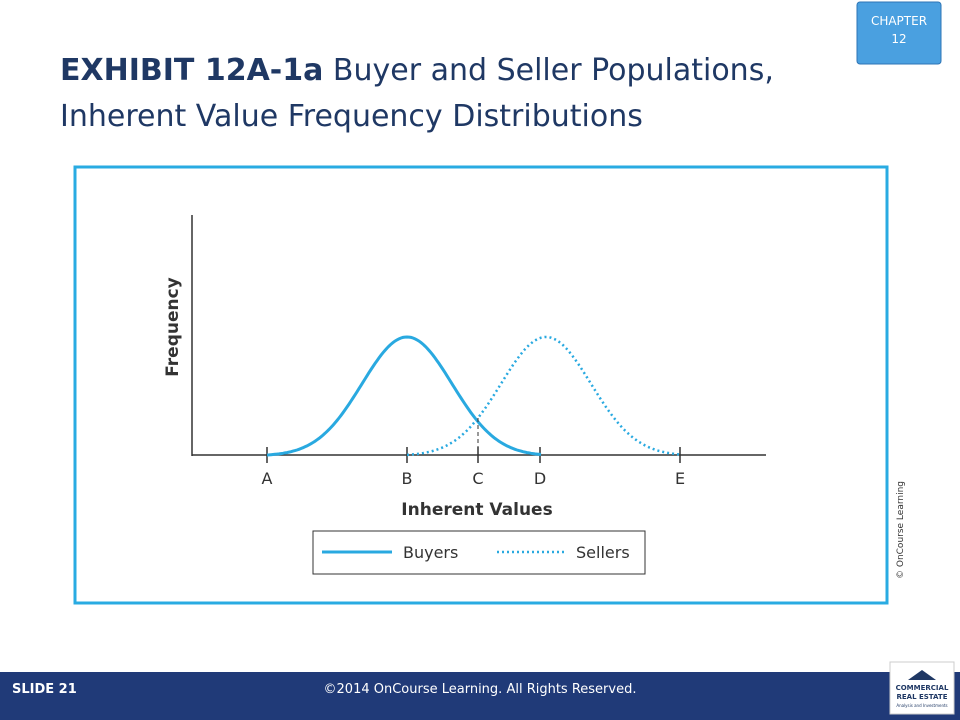 This screenshot has width=960, height=720. Describe the element at coordinates (404, 396) in the screenshot. I see `buyers-curve` at that location.